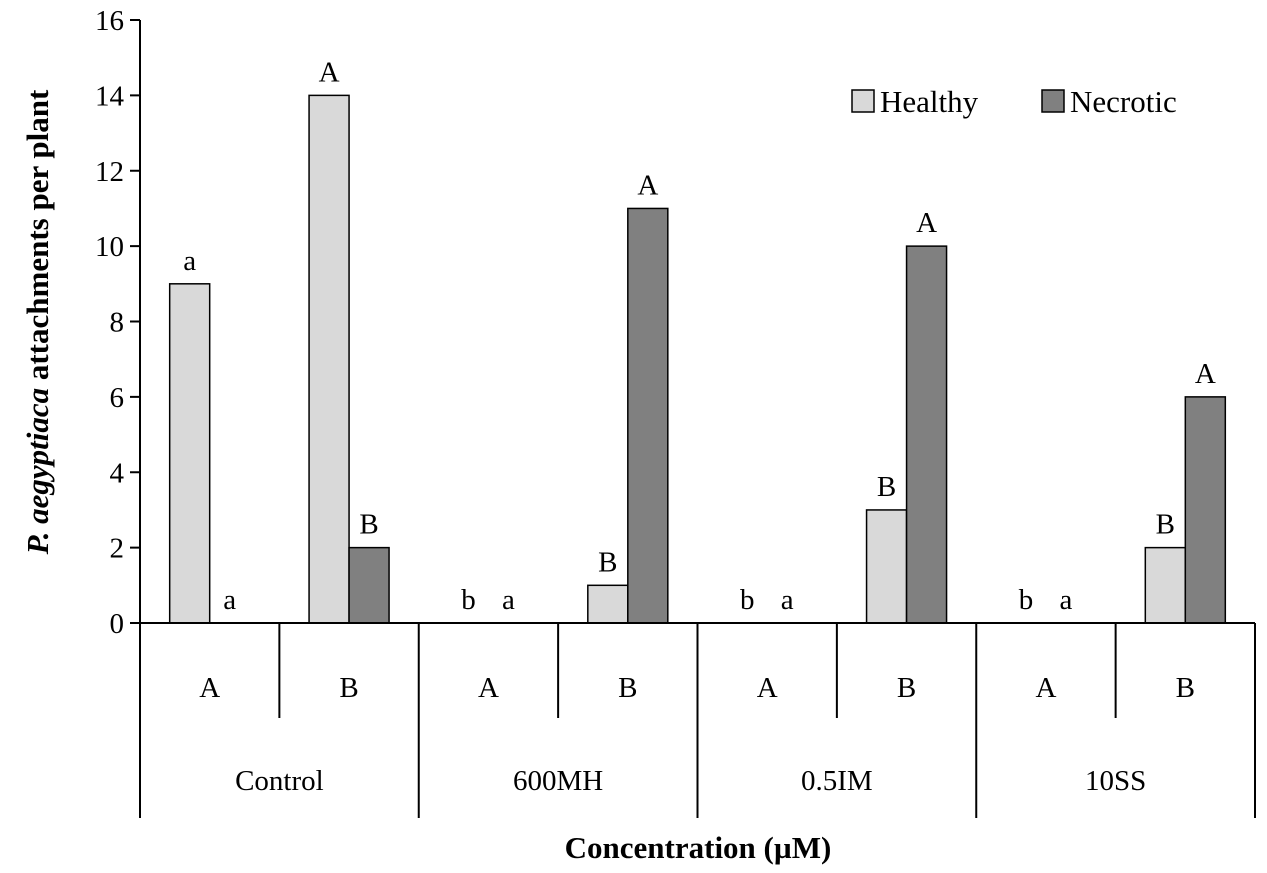 The height and width of the screenshot is (873, 1267). Describe the element at coordinates (109, 21) in the screenshot. I see `y-tick-label-16: 16` at that location.